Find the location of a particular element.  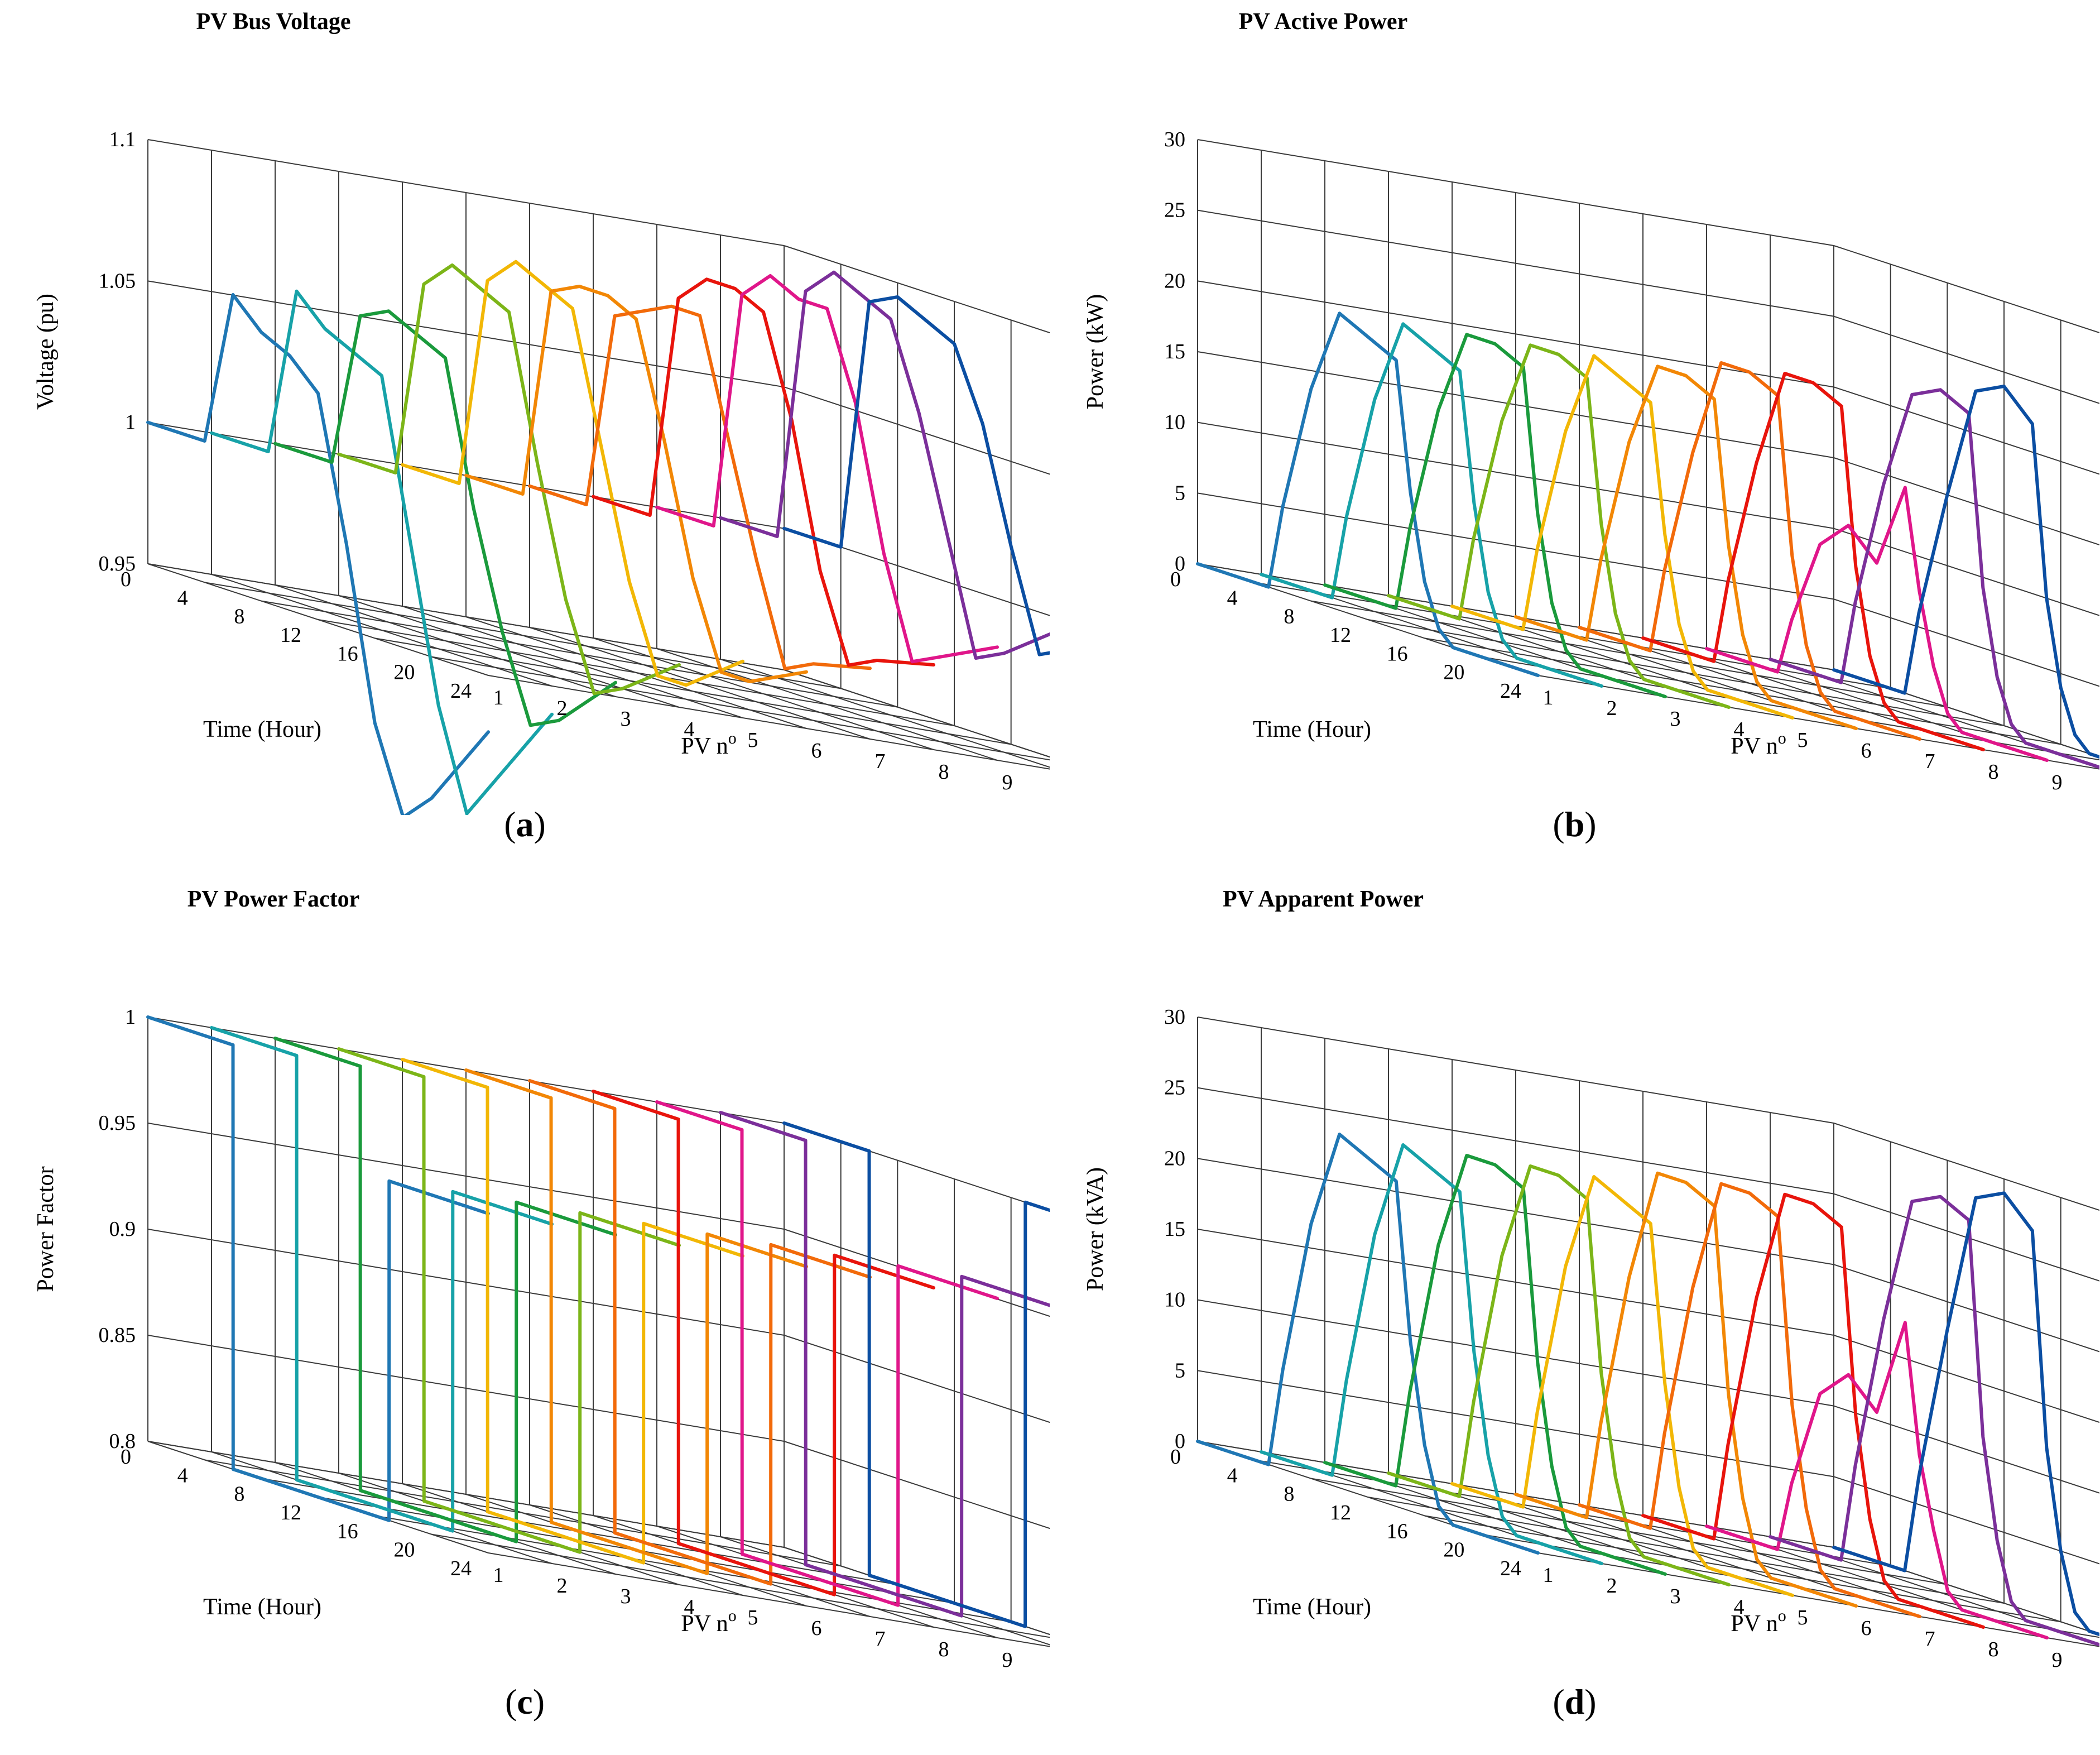

z-tick-label: 30 is located at coordinates (1174, 1017).